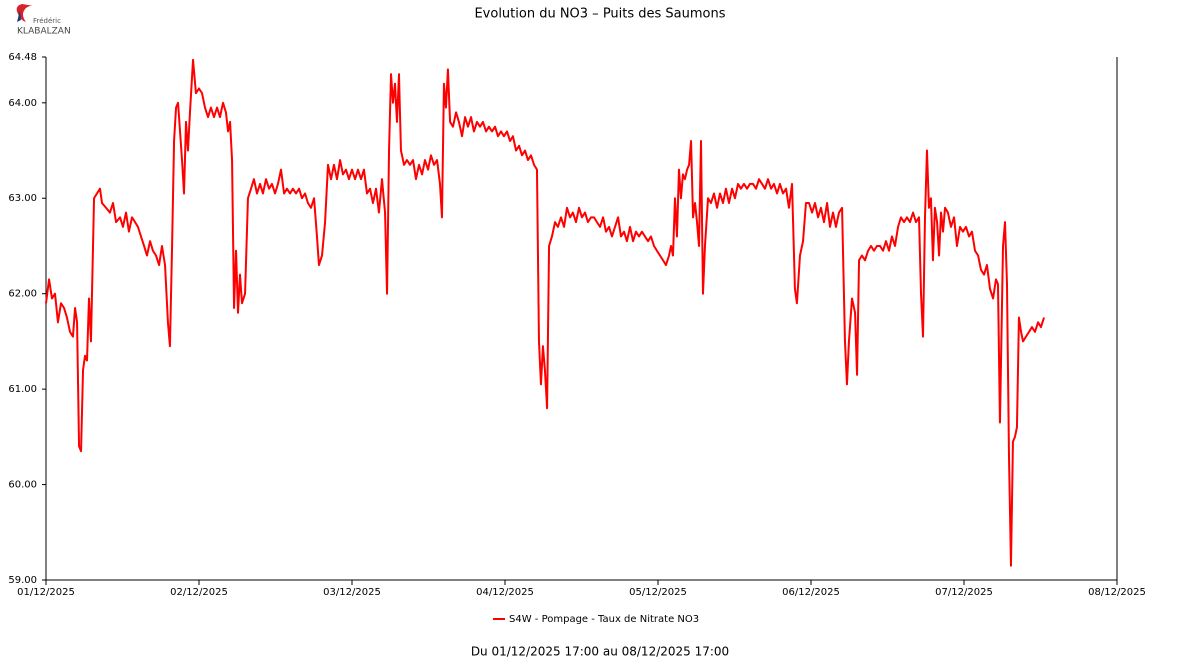 The image size is (1200, 670). Describe the element at coordinates (25, 13) in the screenshot. I see `logo-icon` at that location.